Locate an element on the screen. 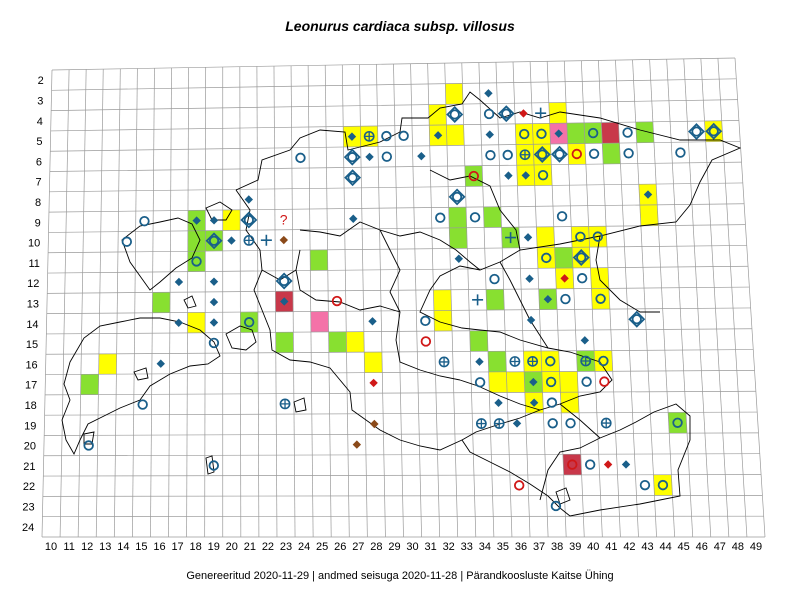 This screenshot has width=800, height=600. col-label: 25 is located at coordinates (322, 547).